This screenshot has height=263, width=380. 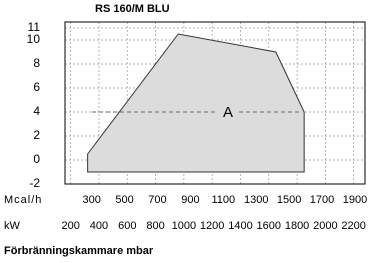 What do you see at coordinates (190, 200) in the screenshot?
I see `x2-tick-label: 900` at bounding box center [190, 200].